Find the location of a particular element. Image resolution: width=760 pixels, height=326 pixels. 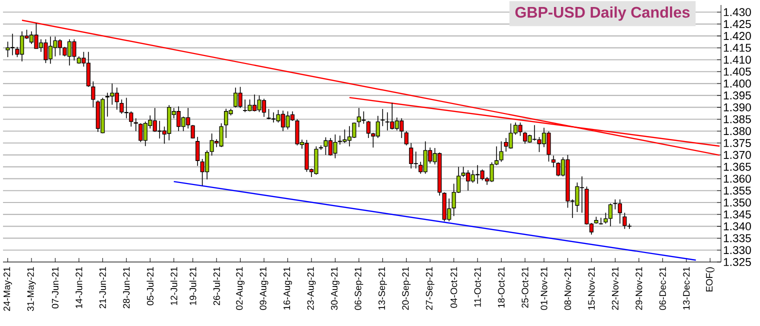

x-tick-label: 11-Oct-21 is located at coordinates (477, 287).